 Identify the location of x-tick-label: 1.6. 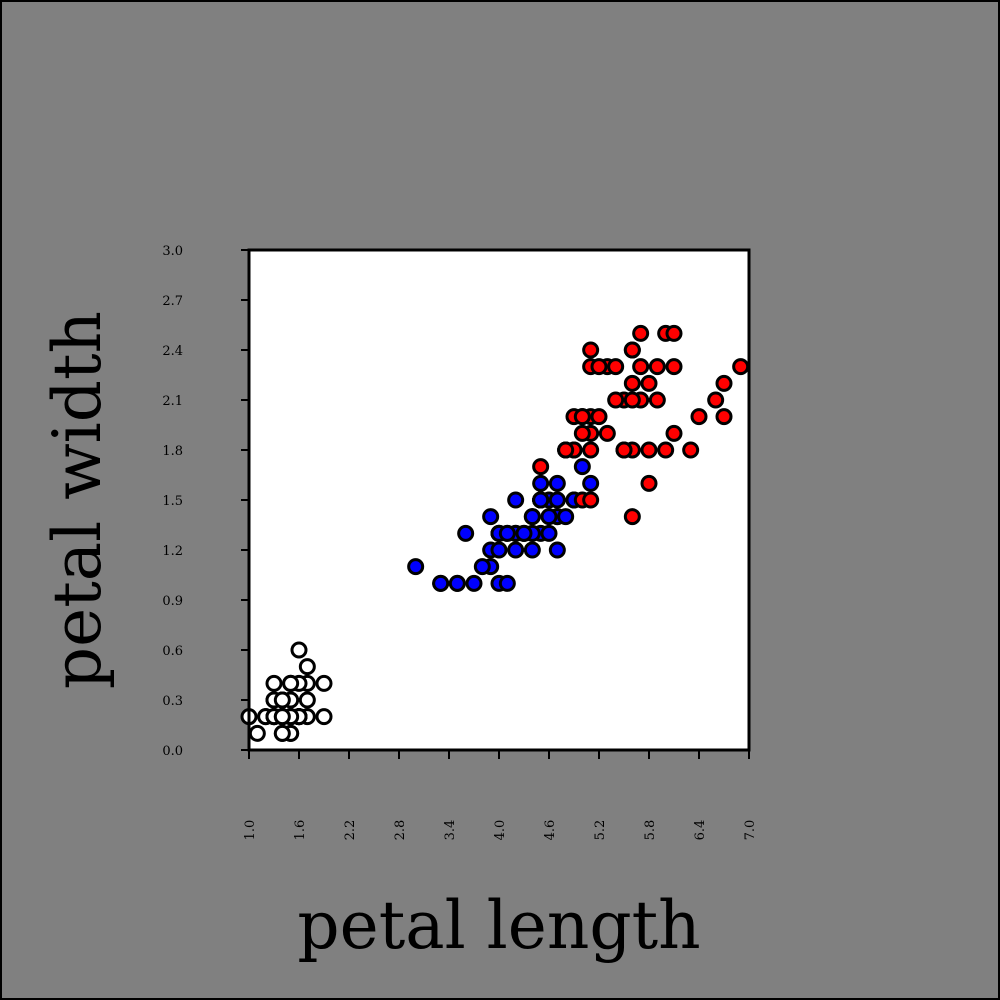
(300, 830).